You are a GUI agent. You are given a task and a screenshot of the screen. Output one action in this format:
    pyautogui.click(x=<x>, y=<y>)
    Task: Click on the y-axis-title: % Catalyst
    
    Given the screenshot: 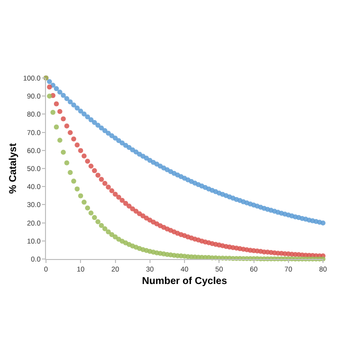 What is the action you would take?
    pyautogui.click(x=14, y=168)
    